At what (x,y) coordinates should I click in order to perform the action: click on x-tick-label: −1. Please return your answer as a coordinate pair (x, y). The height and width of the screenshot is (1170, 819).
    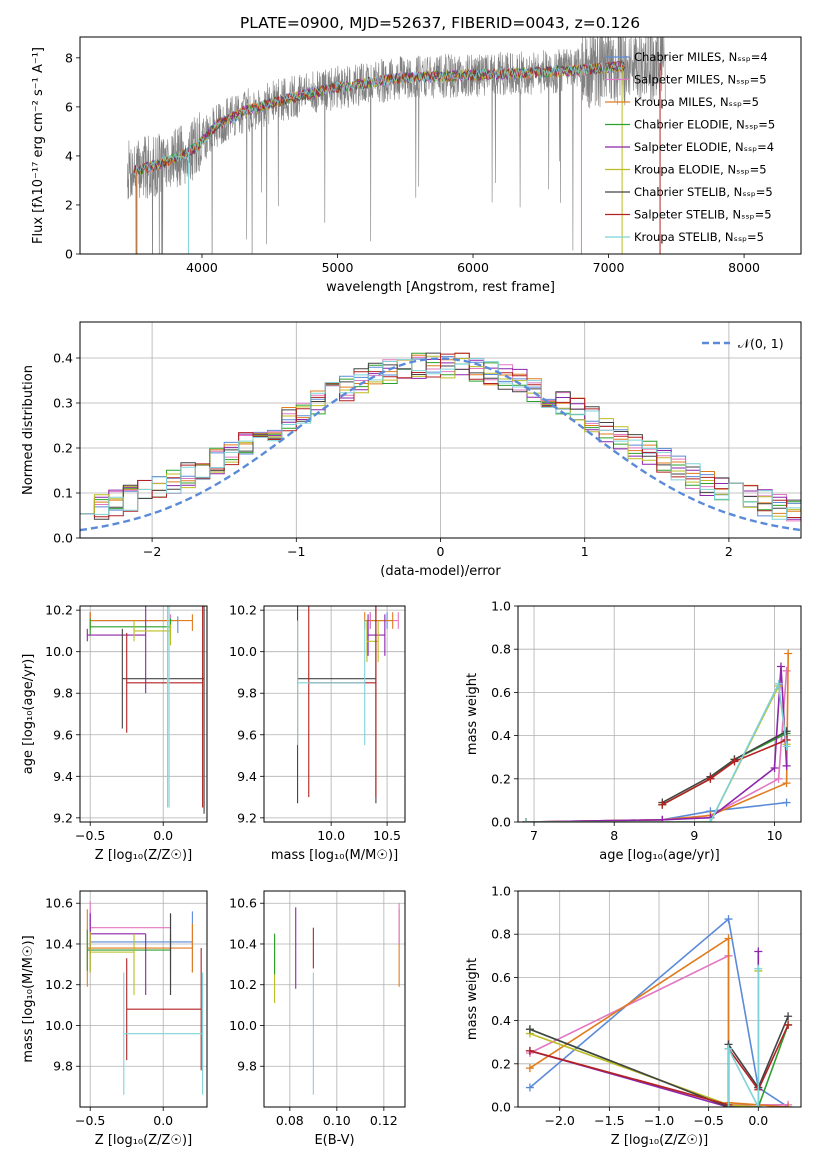
    Looking at the image, I should click on (296, 551).